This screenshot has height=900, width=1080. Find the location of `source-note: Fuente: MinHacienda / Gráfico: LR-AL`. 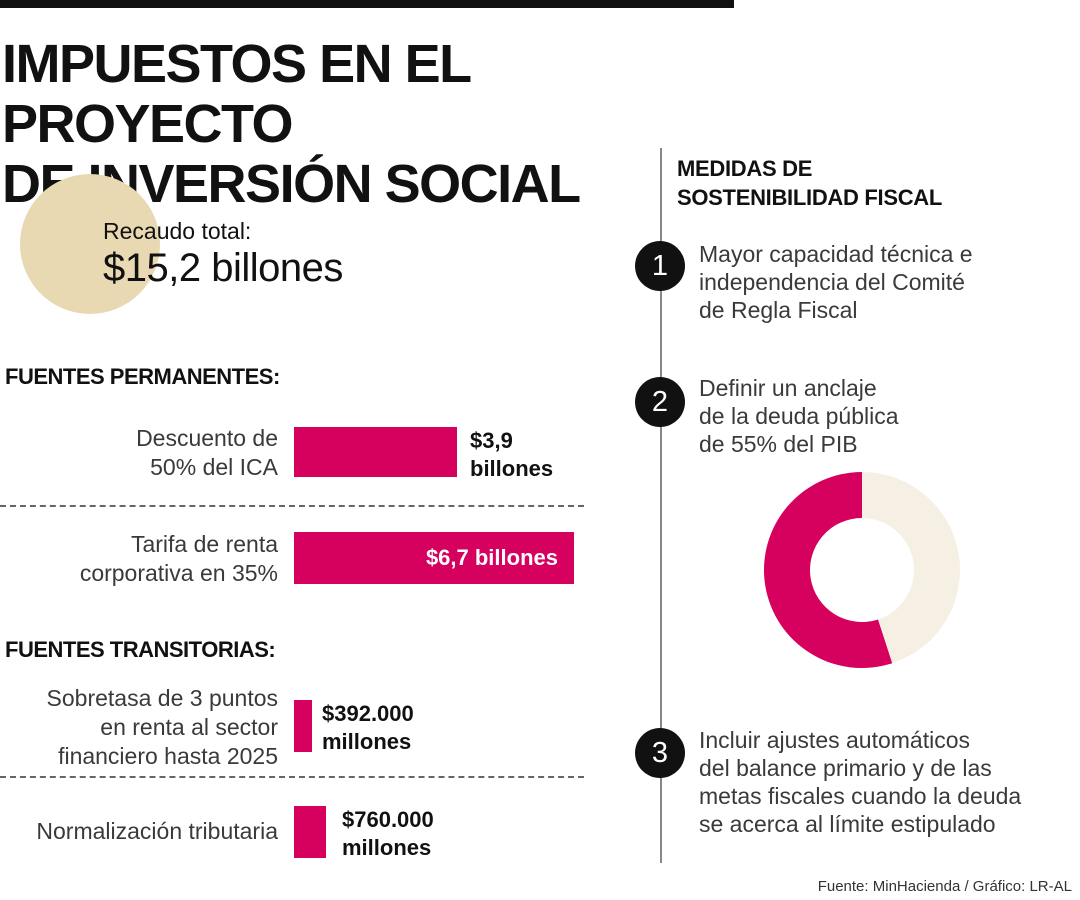

source-note: Fuente: MinHacienda / Gráfico: LR-AL is located at coordinates (944, 886).